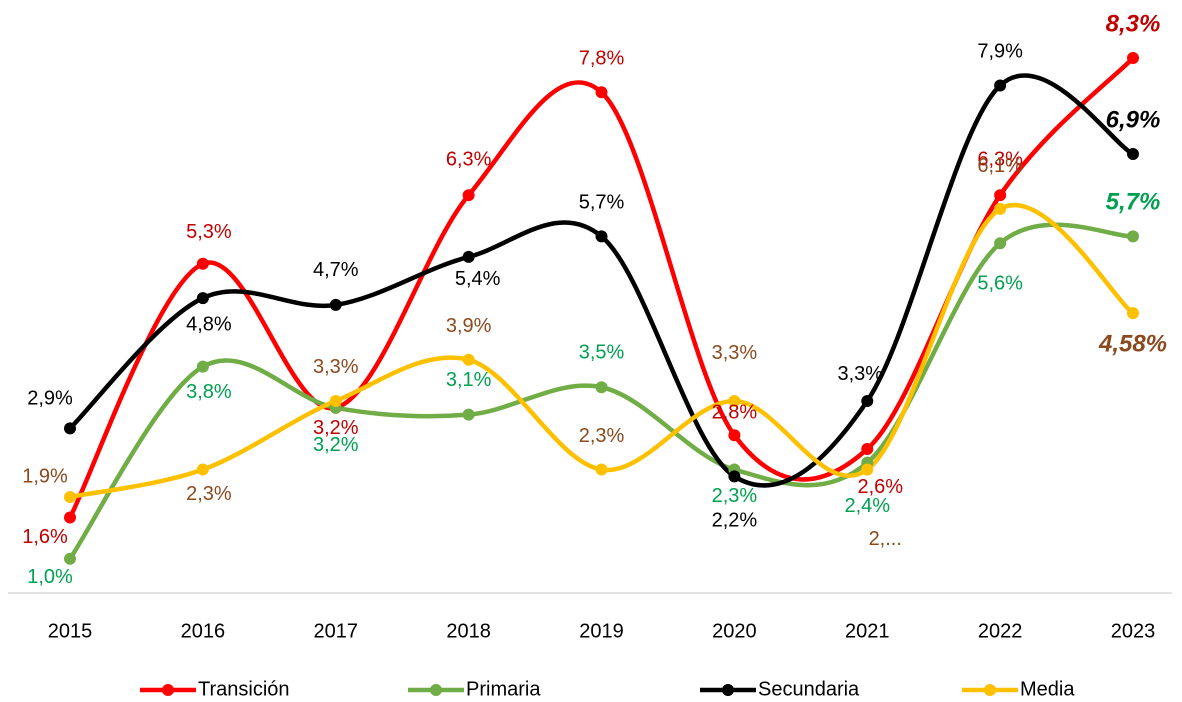 The width and height of the screenshot is (1182, 702). What do you see at coordinates (336, 270) in the screenshot?
I see `data-label: 4,7%` at bounding box center [336, 270].